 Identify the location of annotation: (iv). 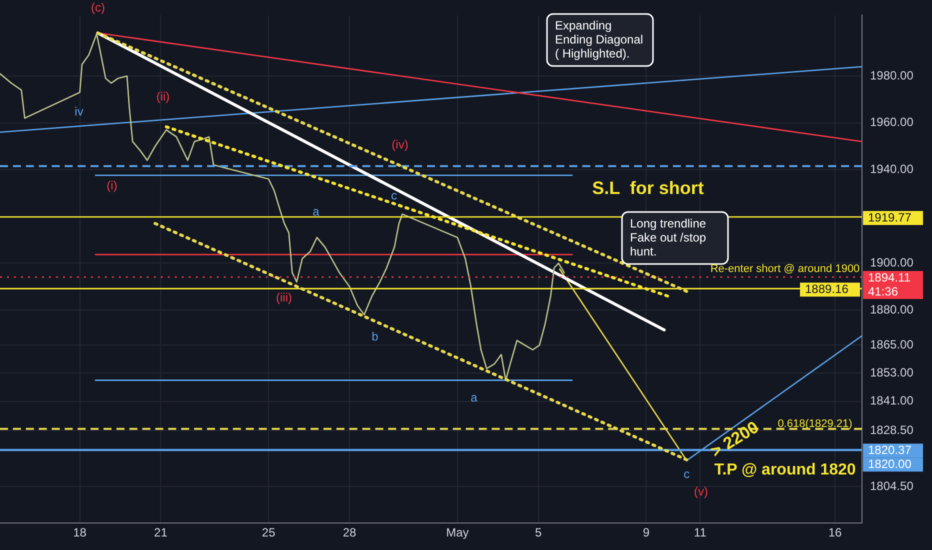
(400, 144).